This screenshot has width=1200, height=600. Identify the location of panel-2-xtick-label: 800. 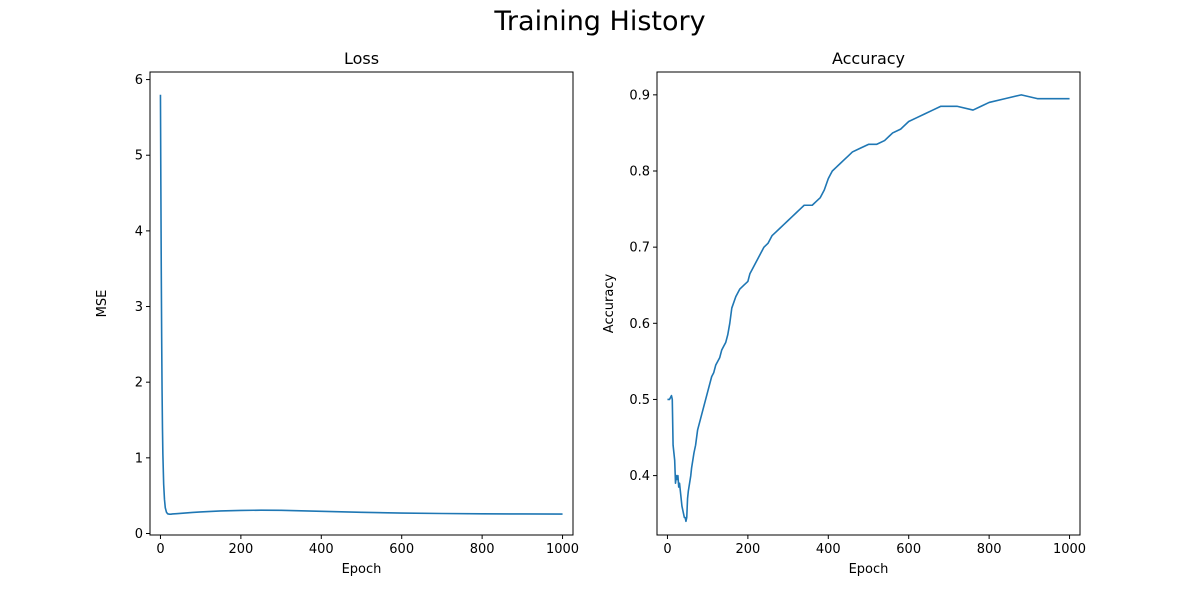
(989, 549).